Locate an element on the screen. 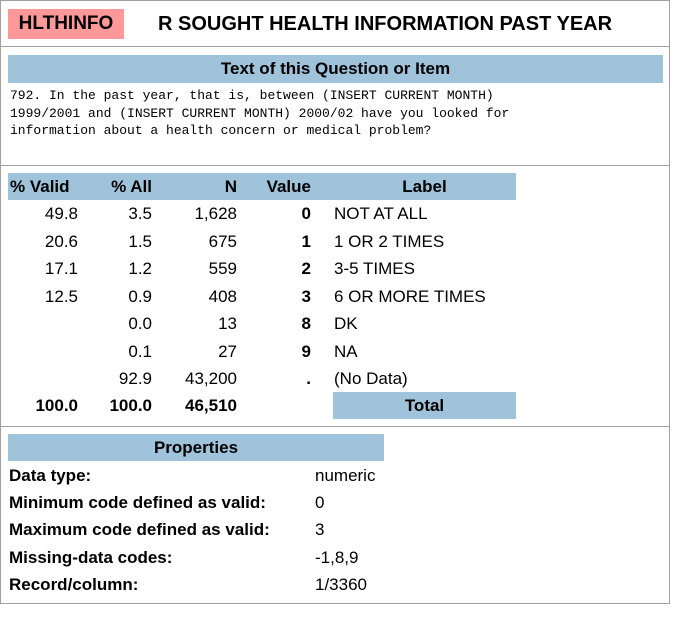  cell-n: 43,200 is located at coordinates (211, 378).